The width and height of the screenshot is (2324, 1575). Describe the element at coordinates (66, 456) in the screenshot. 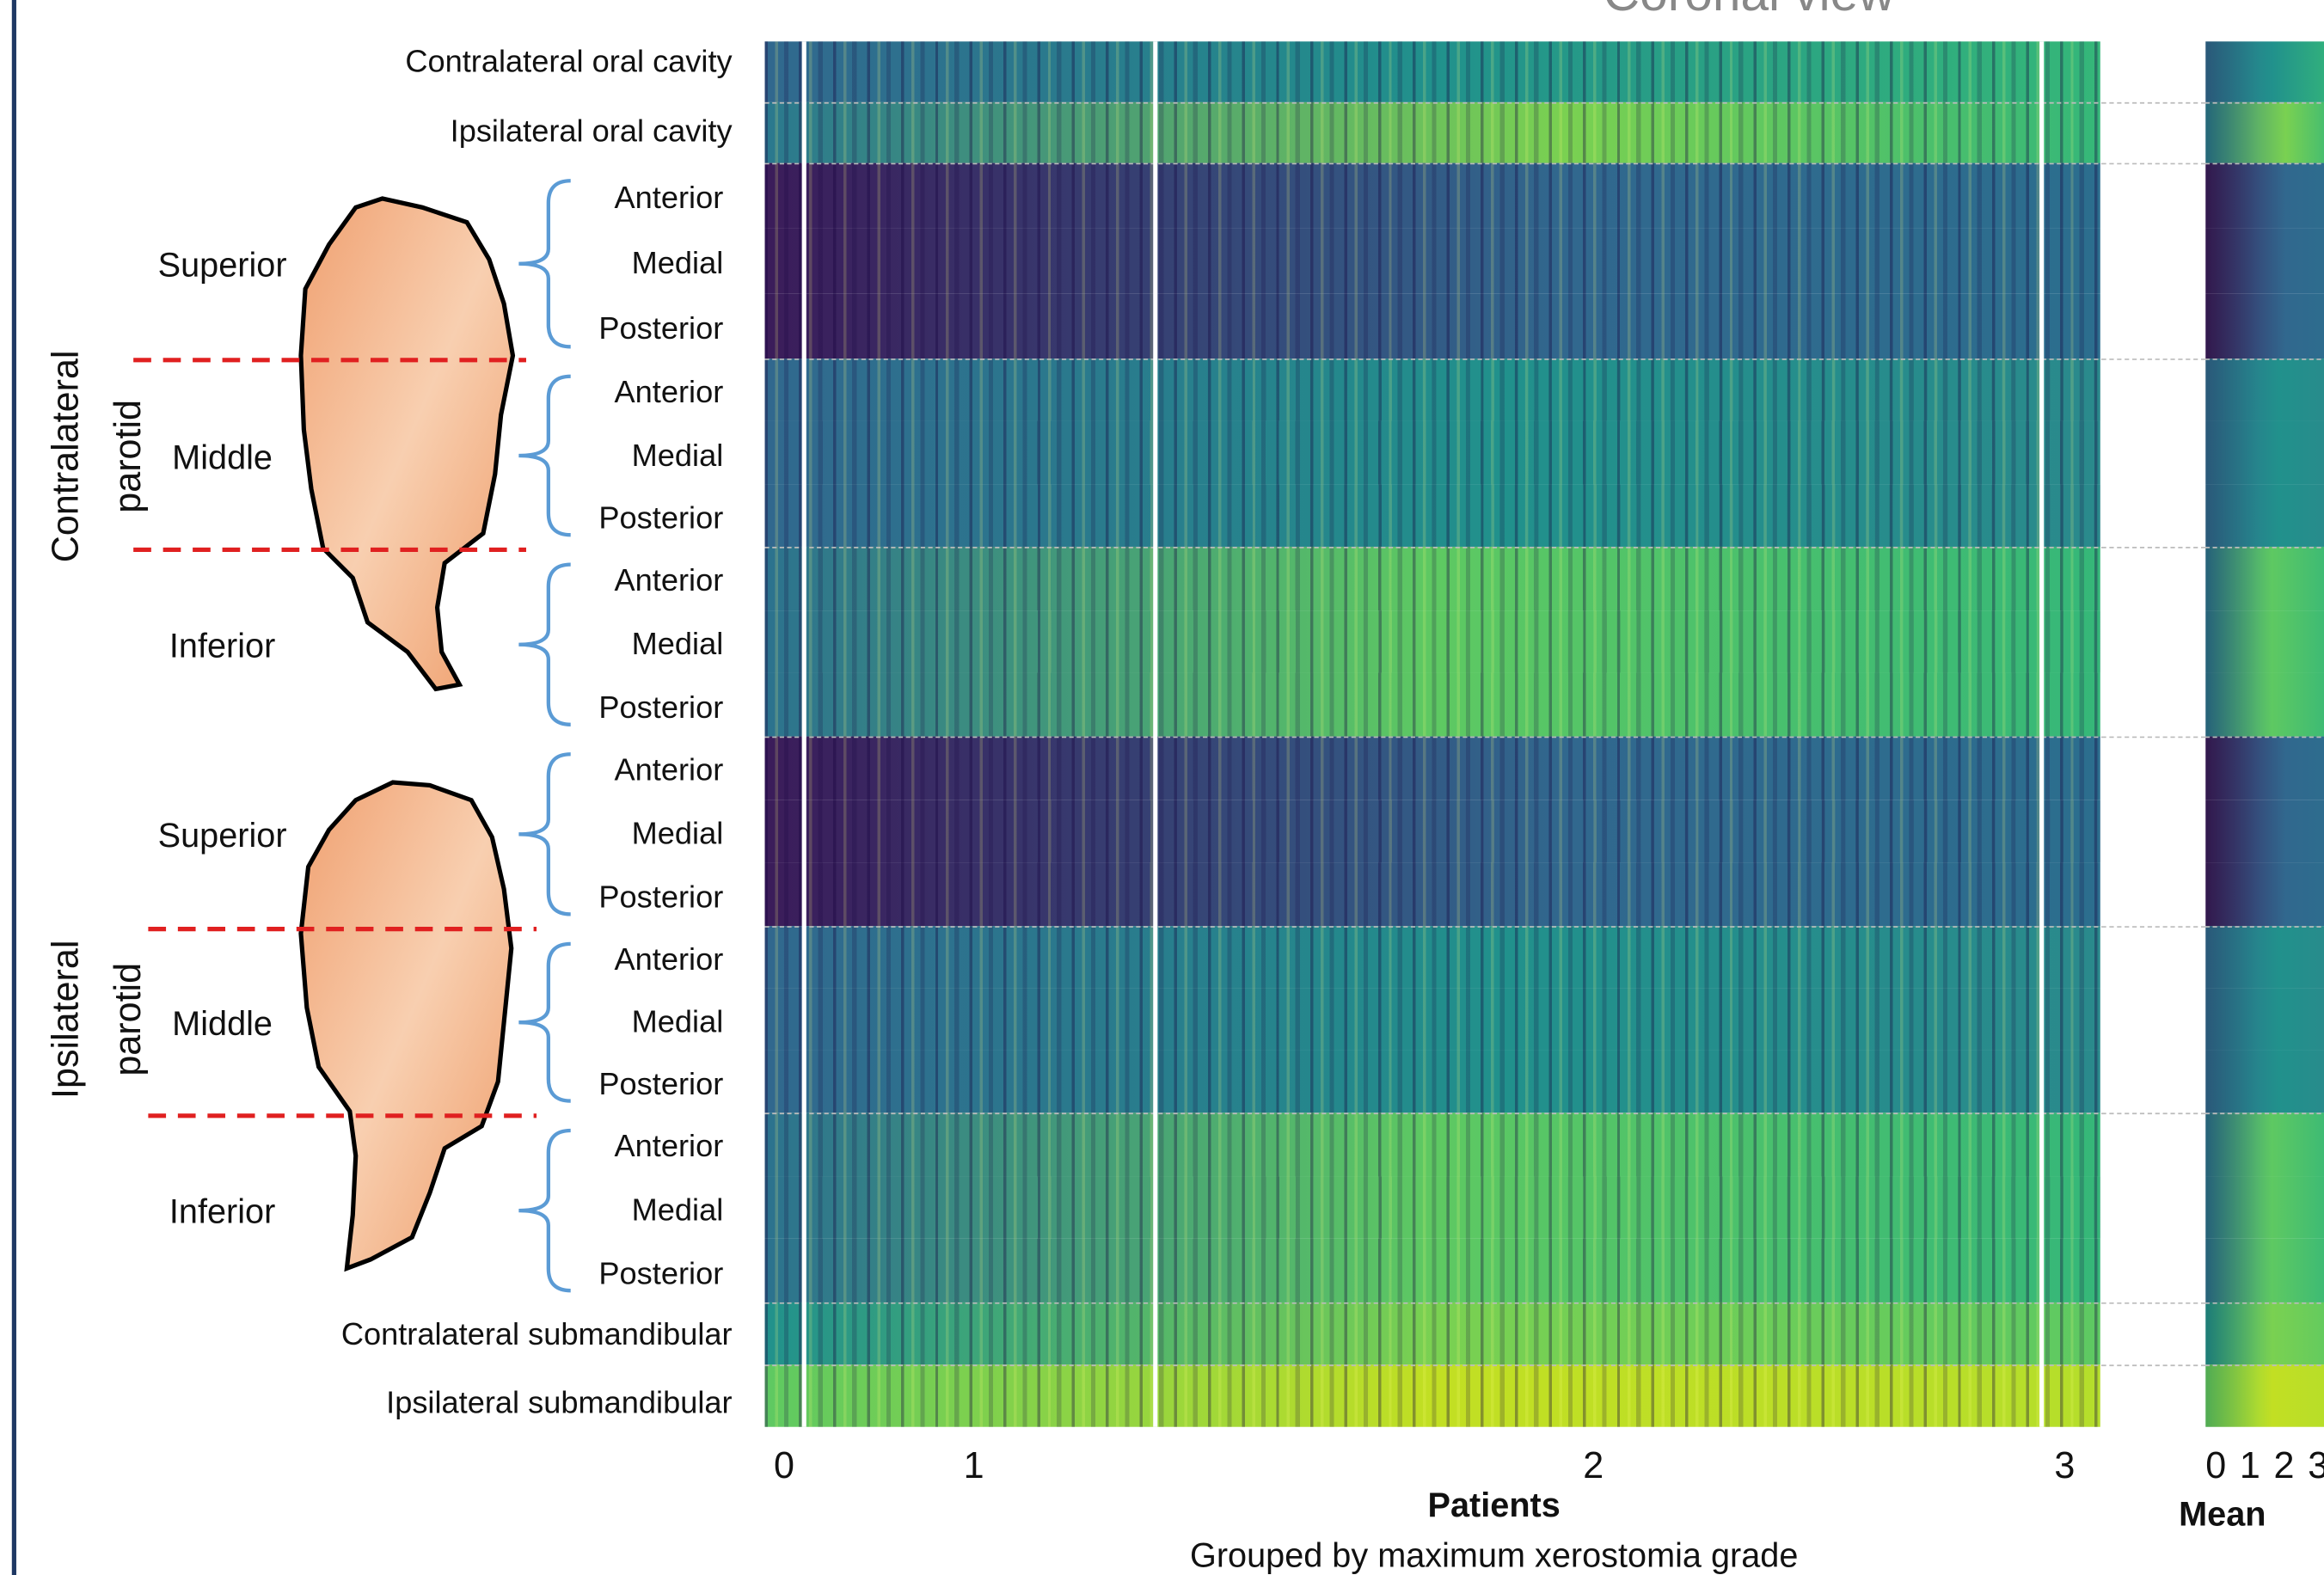

I see `group-label: Contralateral` at that location.